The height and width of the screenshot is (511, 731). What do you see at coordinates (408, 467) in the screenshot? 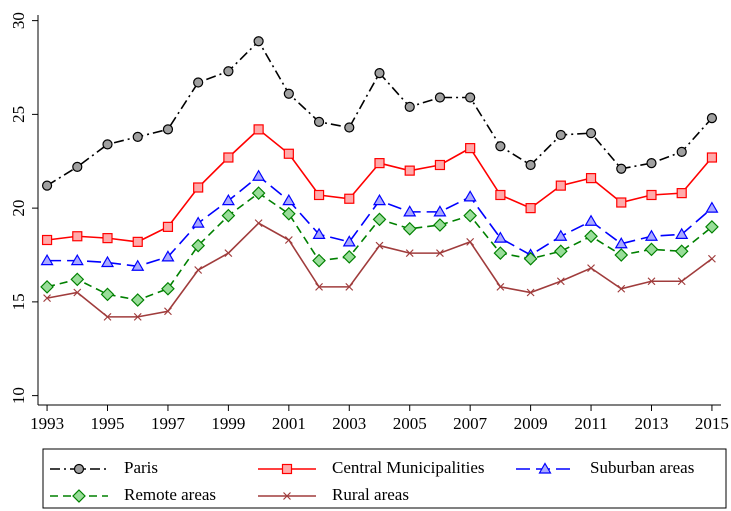
I see `legend-label: Central Municipalities` at bounding box center [408, 467].